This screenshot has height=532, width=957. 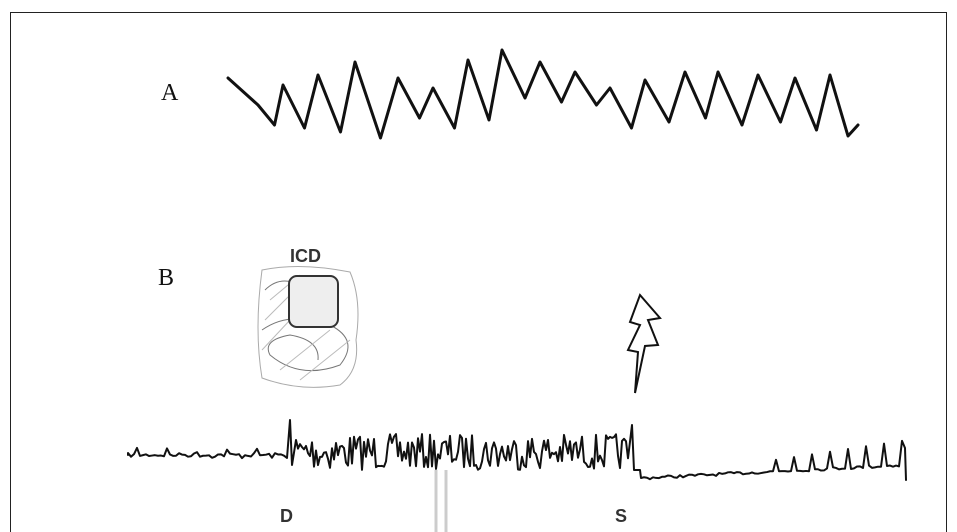 I want to click on marker-label: D, so click(x=286, y=516).